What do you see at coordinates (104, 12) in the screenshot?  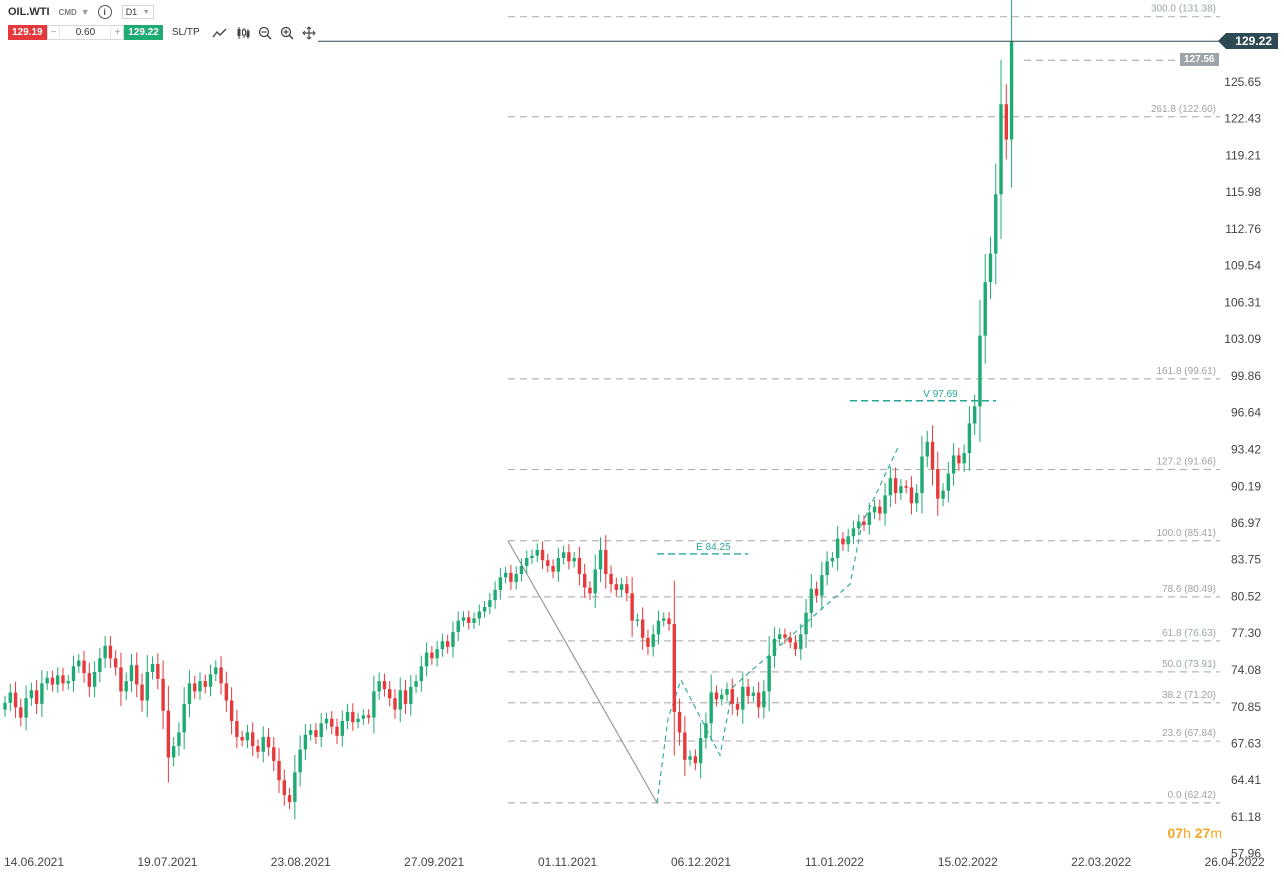 I see `info-icon: i` at bounding box center [104, 12].